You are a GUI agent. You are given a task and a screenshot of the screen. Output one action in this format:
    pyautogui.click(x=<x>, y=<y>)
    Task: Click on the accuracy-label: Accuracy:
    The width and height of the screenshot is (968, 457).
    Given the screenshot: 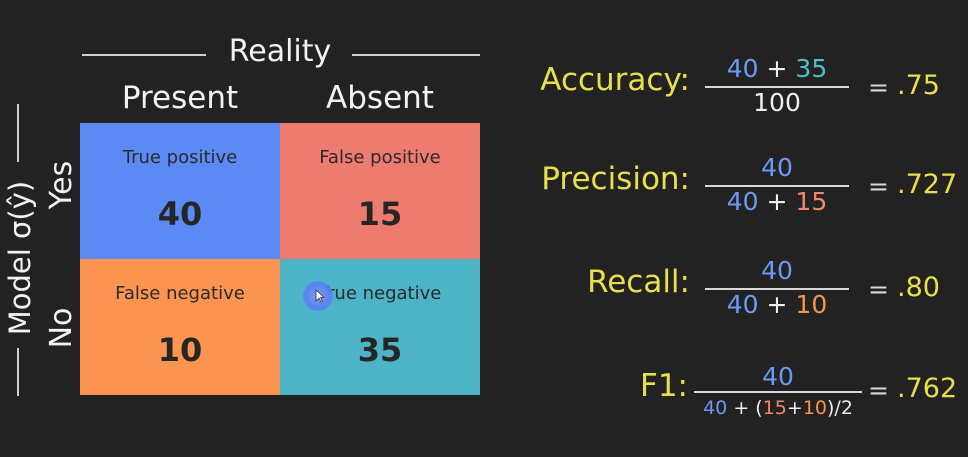 What is the action you would take?
    pyautogui.click(x=615, y=80)
    